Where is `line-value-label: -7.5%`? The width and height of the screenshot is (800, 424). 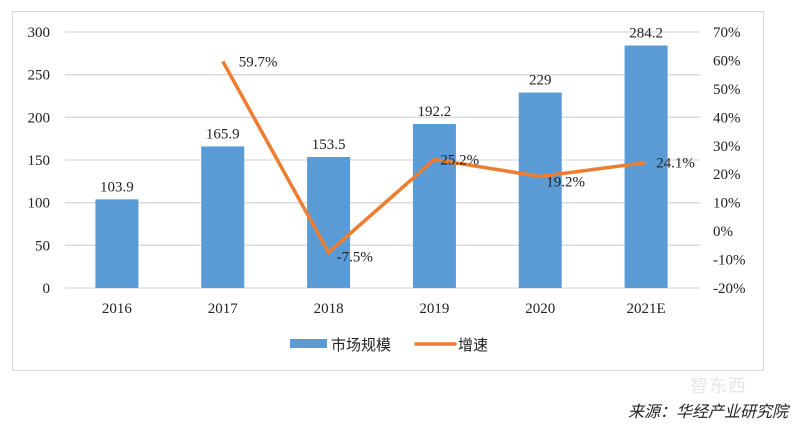
line-value-label: -7.5% is located at coordinates (355, 257).